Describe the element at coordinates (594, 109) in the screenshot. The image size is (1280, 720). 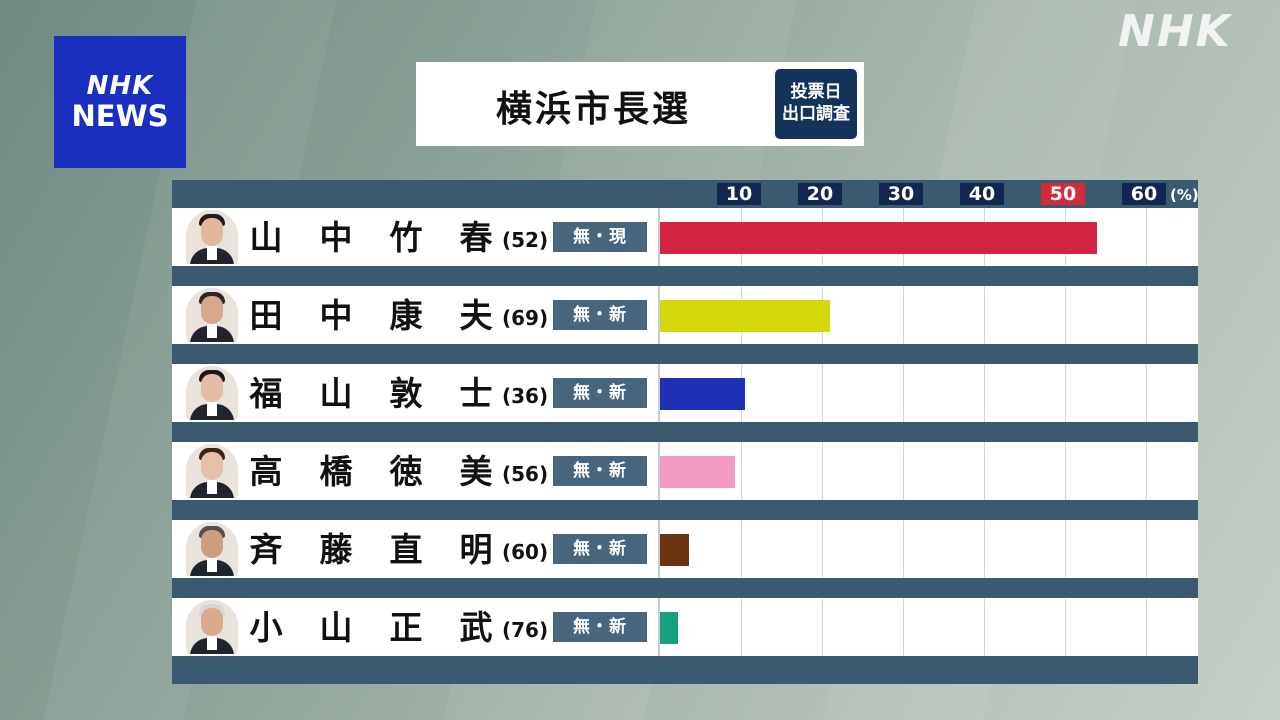
I see `chart-title: 横浜市長選` at that location.